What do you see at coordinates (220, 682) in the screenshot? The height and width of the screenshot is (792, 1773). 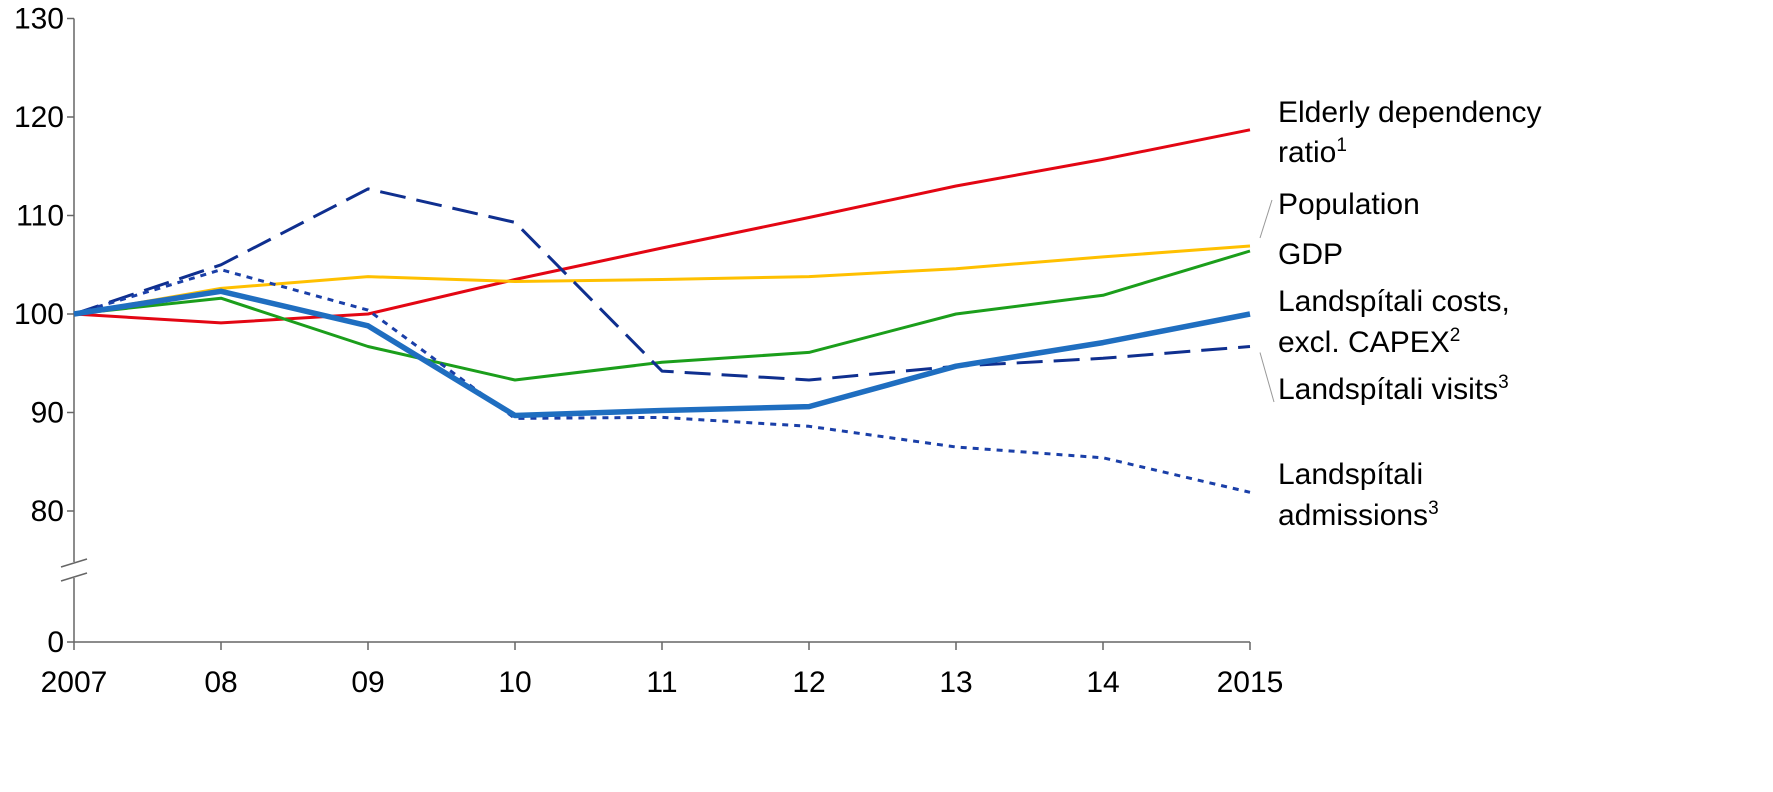 I see `x-tick-label: 08` at bounding box center [220, 682].